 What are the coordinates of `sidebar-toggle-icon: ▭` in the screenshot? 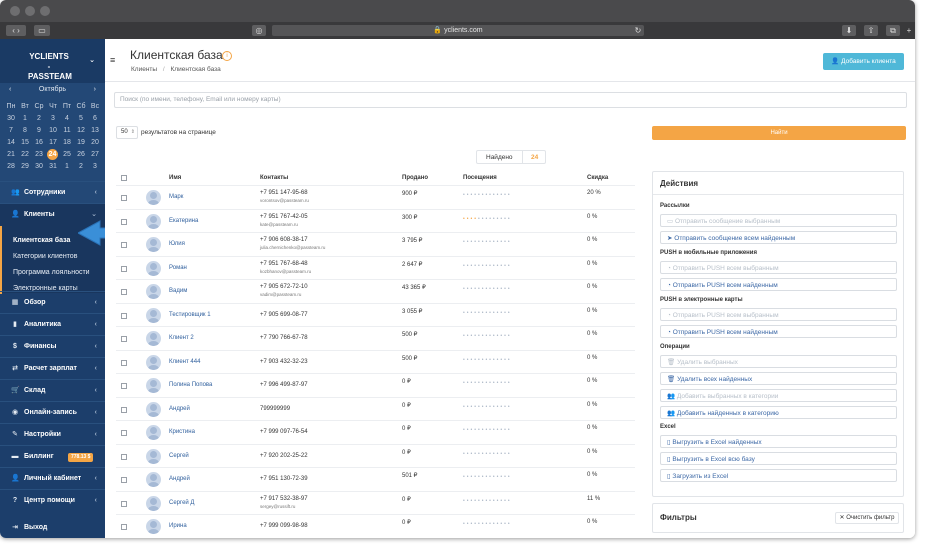 It's located at (42, 30).